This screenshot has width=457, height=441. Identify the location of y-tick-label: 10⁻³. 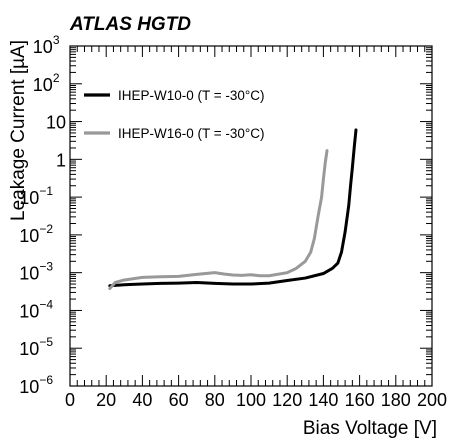
(36, 272).